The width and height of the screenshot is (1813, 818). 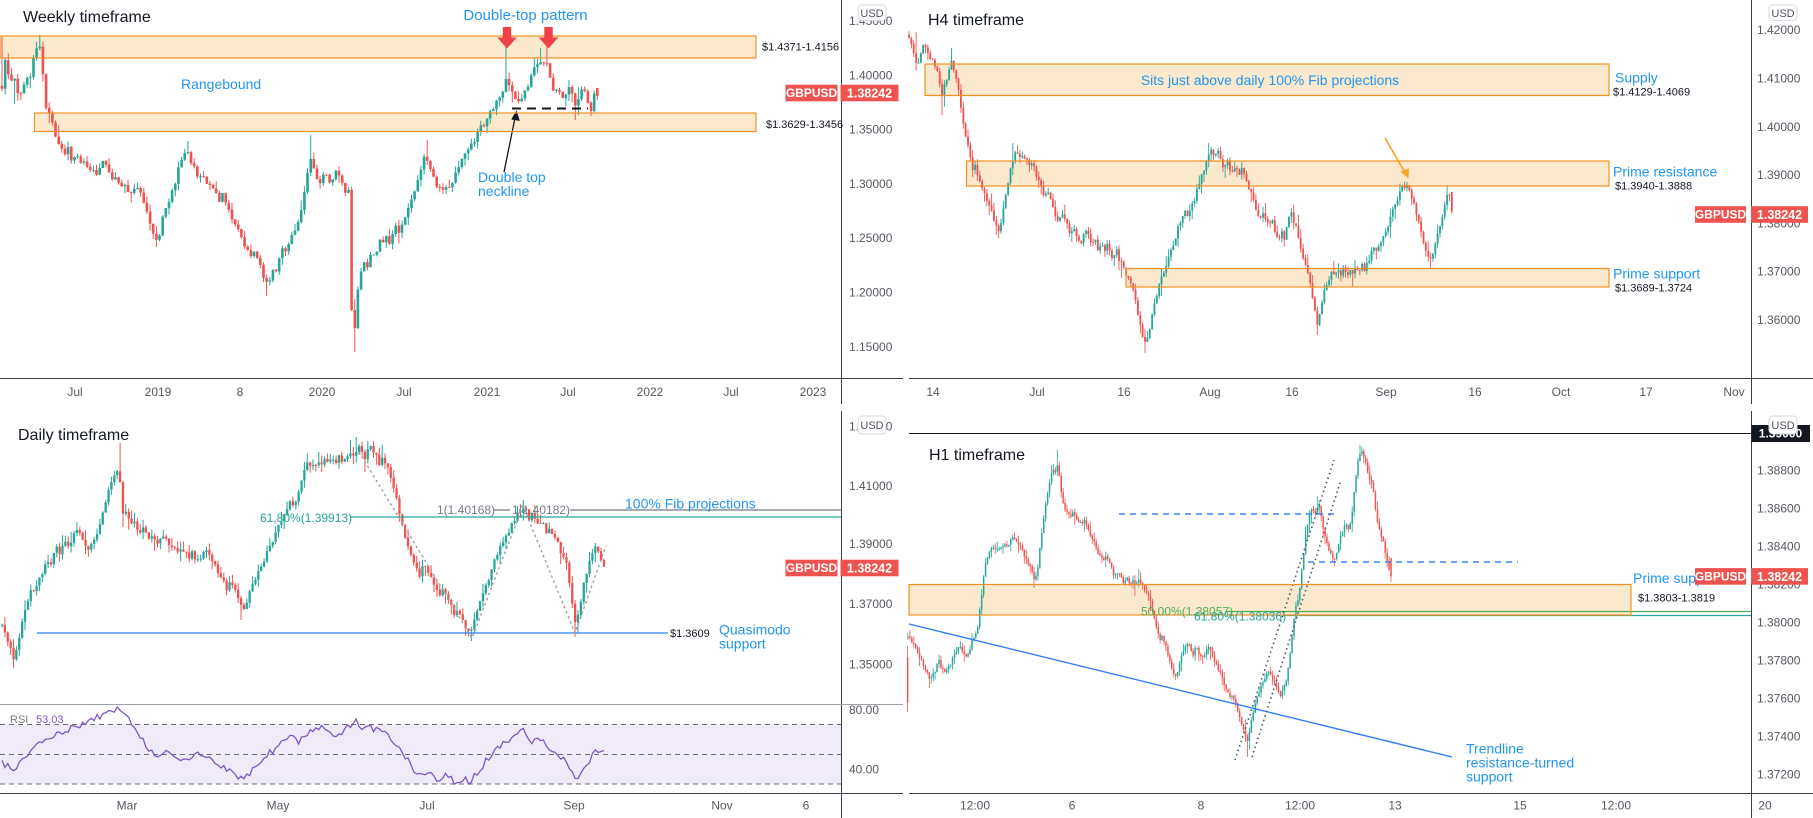 What do you see at coordinates (525, 15) in the screenshot?
I see `svg-text: Double-top pattern` at bounding box center [525, 15].